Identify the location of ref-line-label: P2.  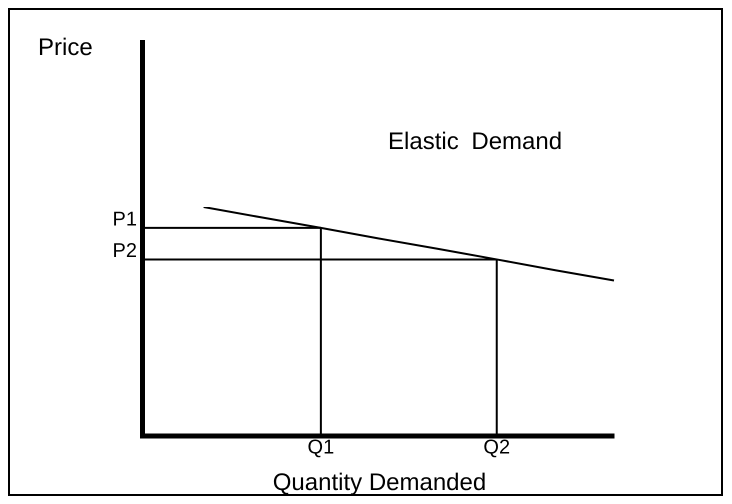
(124, 251).